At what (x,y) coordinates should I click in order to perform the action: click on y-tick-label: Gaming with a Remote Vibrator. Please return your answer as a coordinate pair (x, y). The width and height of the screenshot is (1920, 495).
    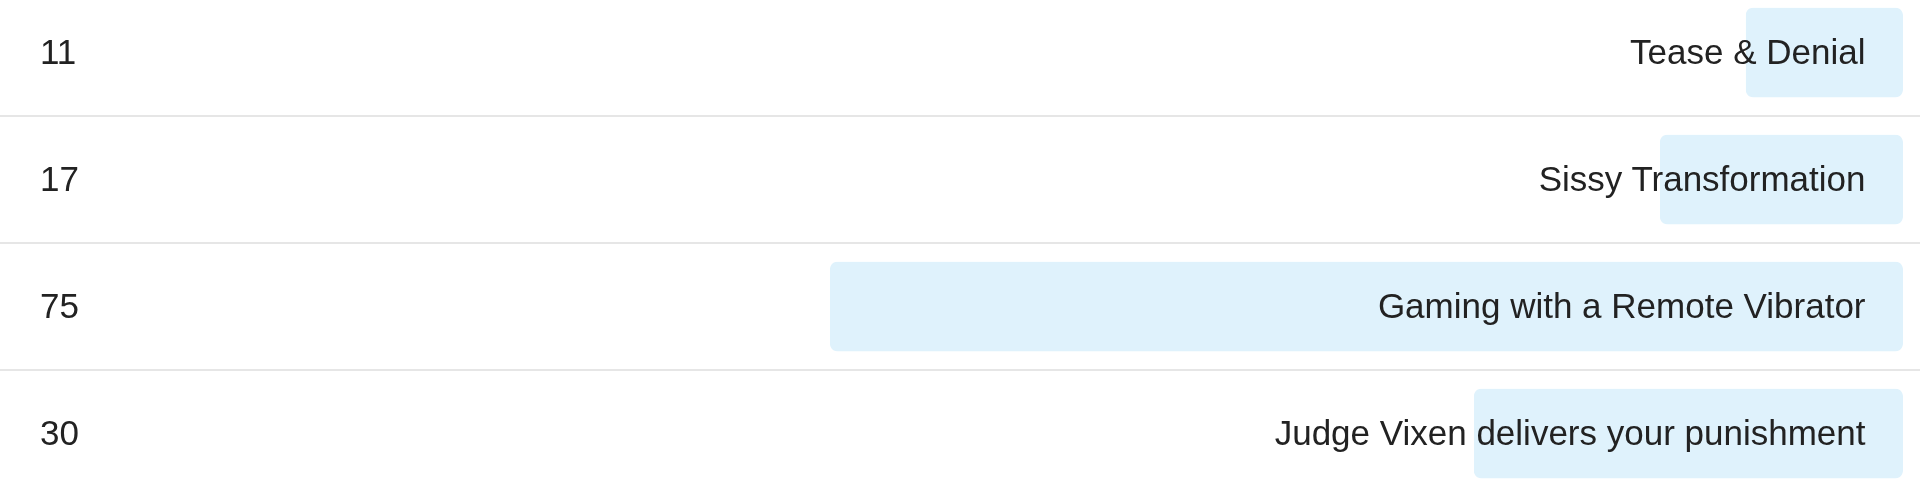
    Looking at the image, I should click on (1621, 305).